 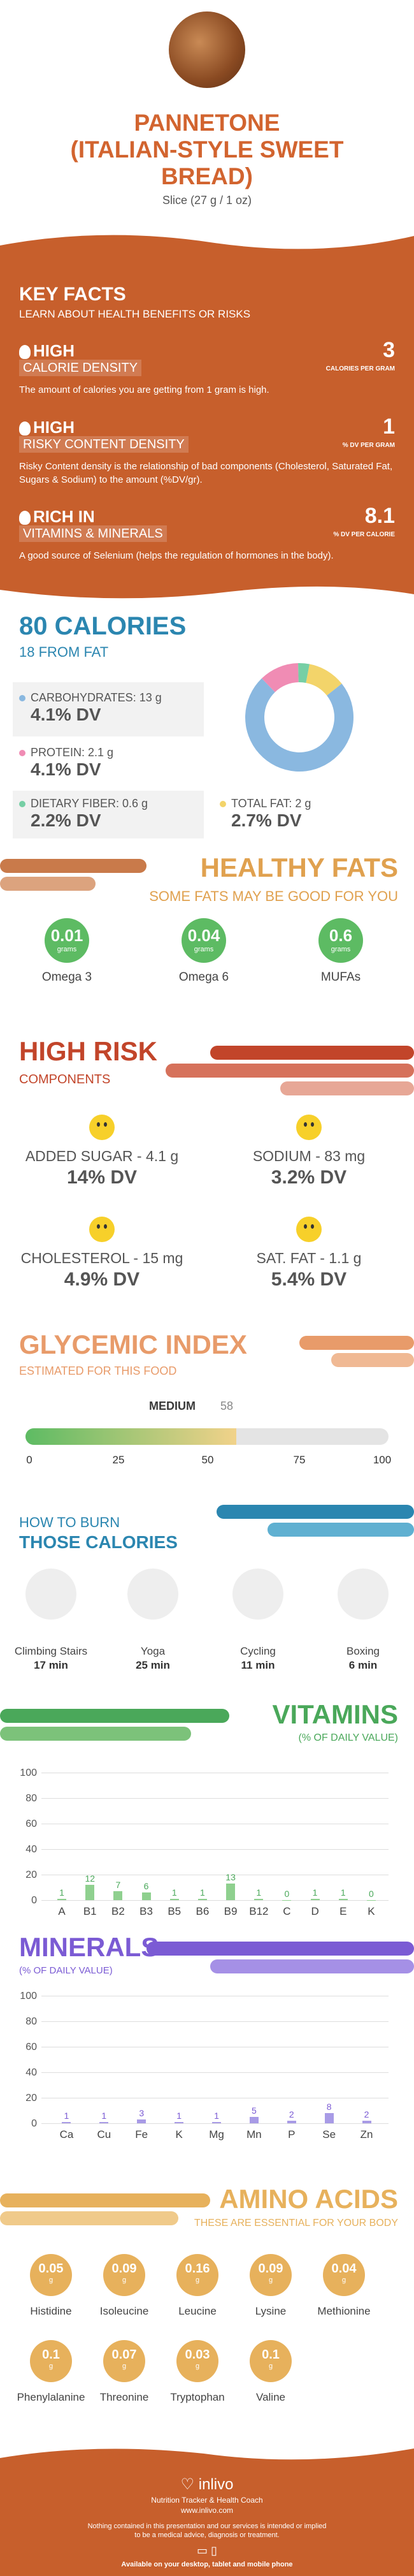 I want to click on tick: 25, so click(x=118, y=1460).